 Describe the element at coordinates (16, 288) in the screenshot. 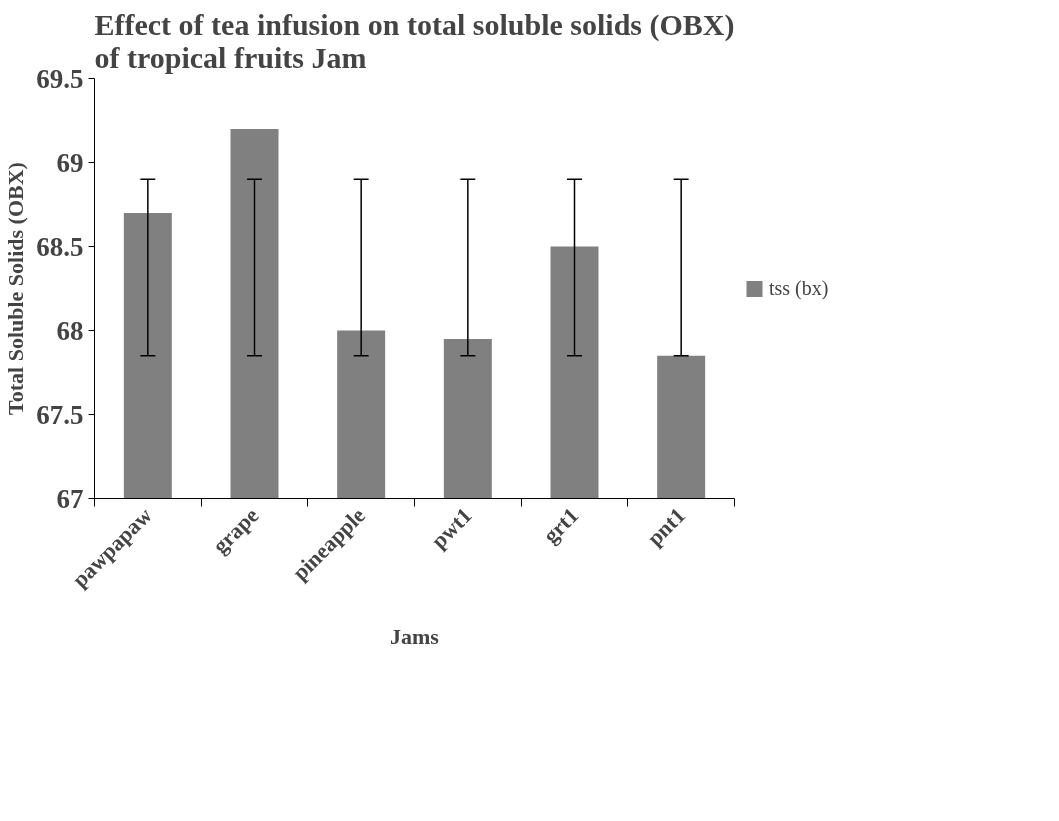

I see `y-axis-title: Total Soluble Solids (OBX)` at that location.